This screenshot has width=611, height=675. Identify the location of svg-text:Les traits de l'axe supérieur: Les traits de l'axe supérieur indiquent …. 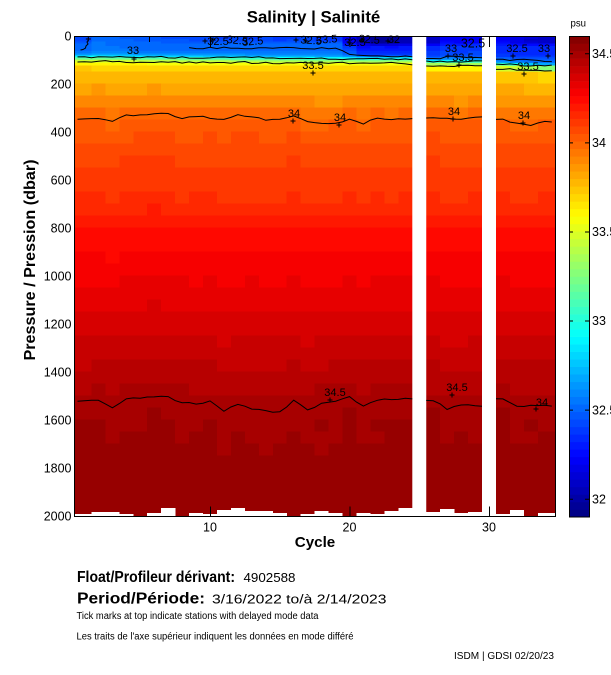
(215, 637).